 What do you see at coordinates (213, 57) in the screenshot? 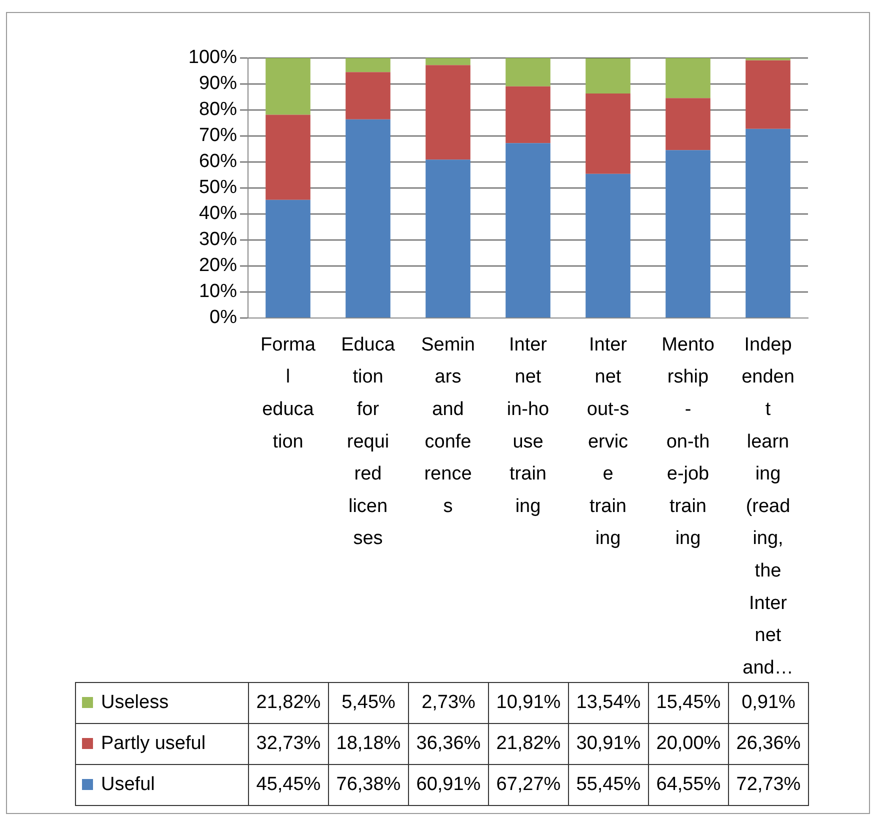
I see `y-tick-label: 100%` at bounding box center [213, 57].